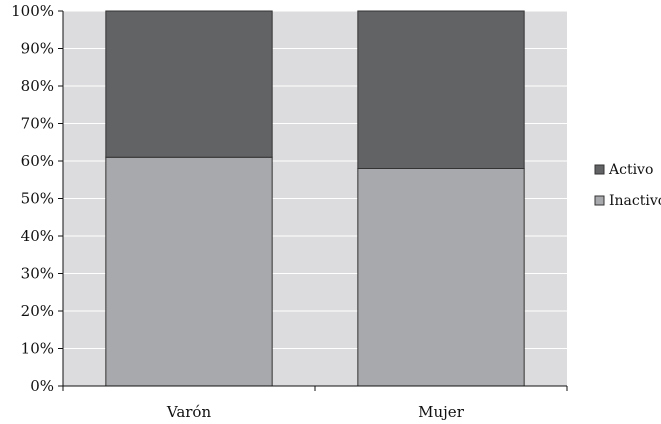  What do you see at coordinates (315, 412) in the screenshot?
I see `x-axis-tick-labels: Varón Mujer` at bounding box center [315, 412].